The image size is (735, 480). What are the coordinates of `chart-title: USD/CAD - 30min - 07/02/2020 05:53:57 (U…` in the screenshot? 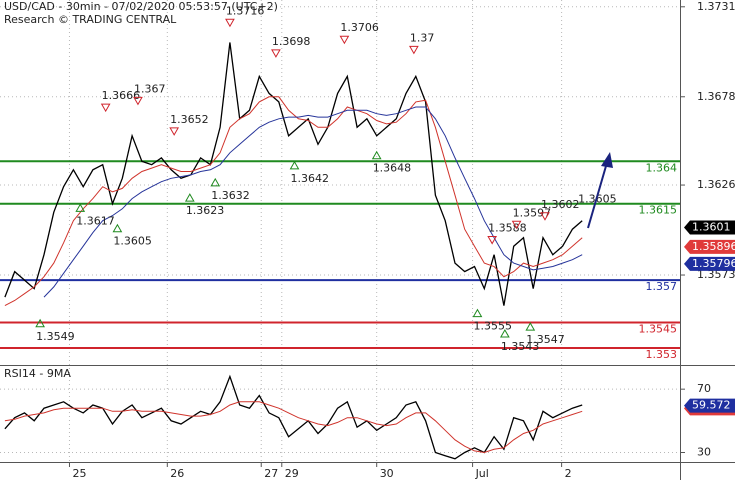 It's located at (141, 6).